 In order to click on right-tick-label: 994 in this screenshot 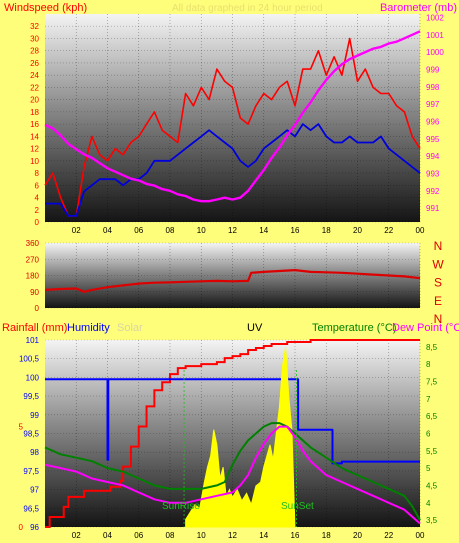, I will do `click(433, 156)`.